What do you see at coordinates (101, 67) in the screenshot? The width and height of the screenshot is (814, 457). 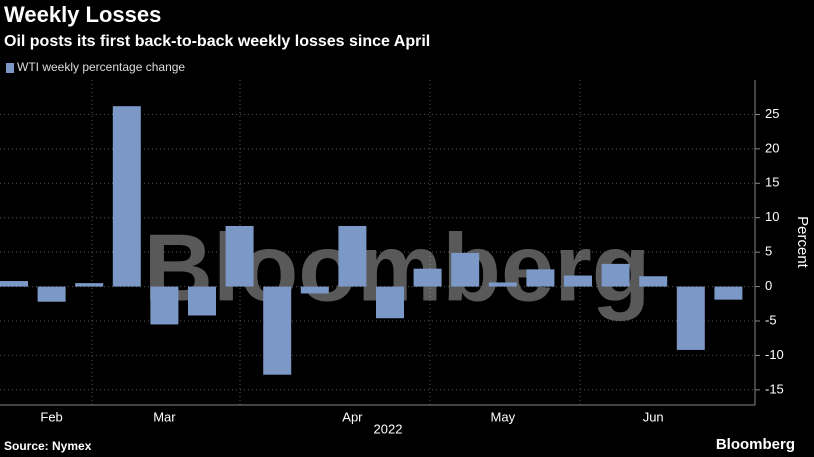 I see `legend-label: WTI weekly percentage change` at bounding box center [101, 67].